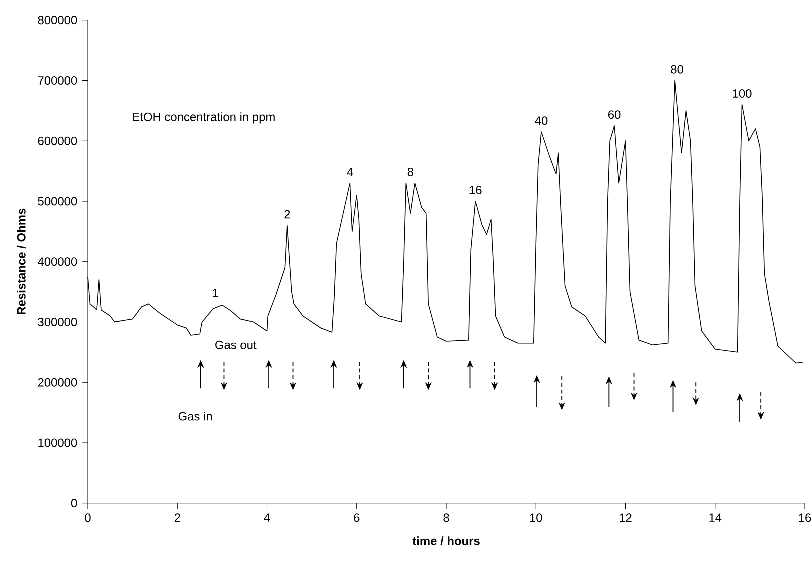 The image size is (812, 573). Describe the element at coordinates (58, 141) in the screenshot. I see `y-tick-label: 600000` at that location.